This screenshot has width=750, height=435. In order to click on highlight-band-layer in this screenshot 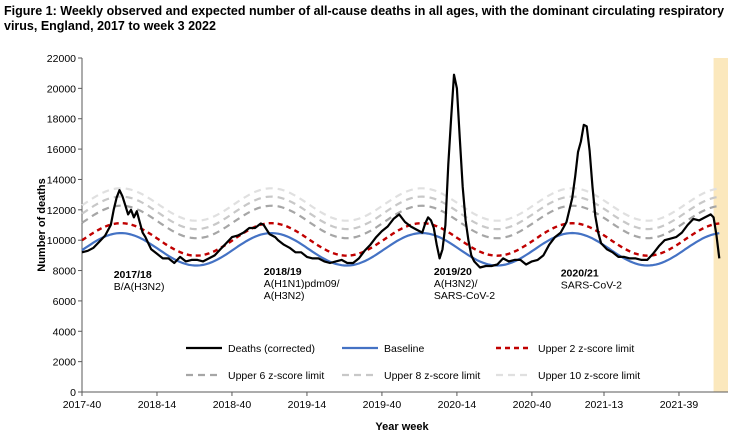, I will do `click(720, 225)`.